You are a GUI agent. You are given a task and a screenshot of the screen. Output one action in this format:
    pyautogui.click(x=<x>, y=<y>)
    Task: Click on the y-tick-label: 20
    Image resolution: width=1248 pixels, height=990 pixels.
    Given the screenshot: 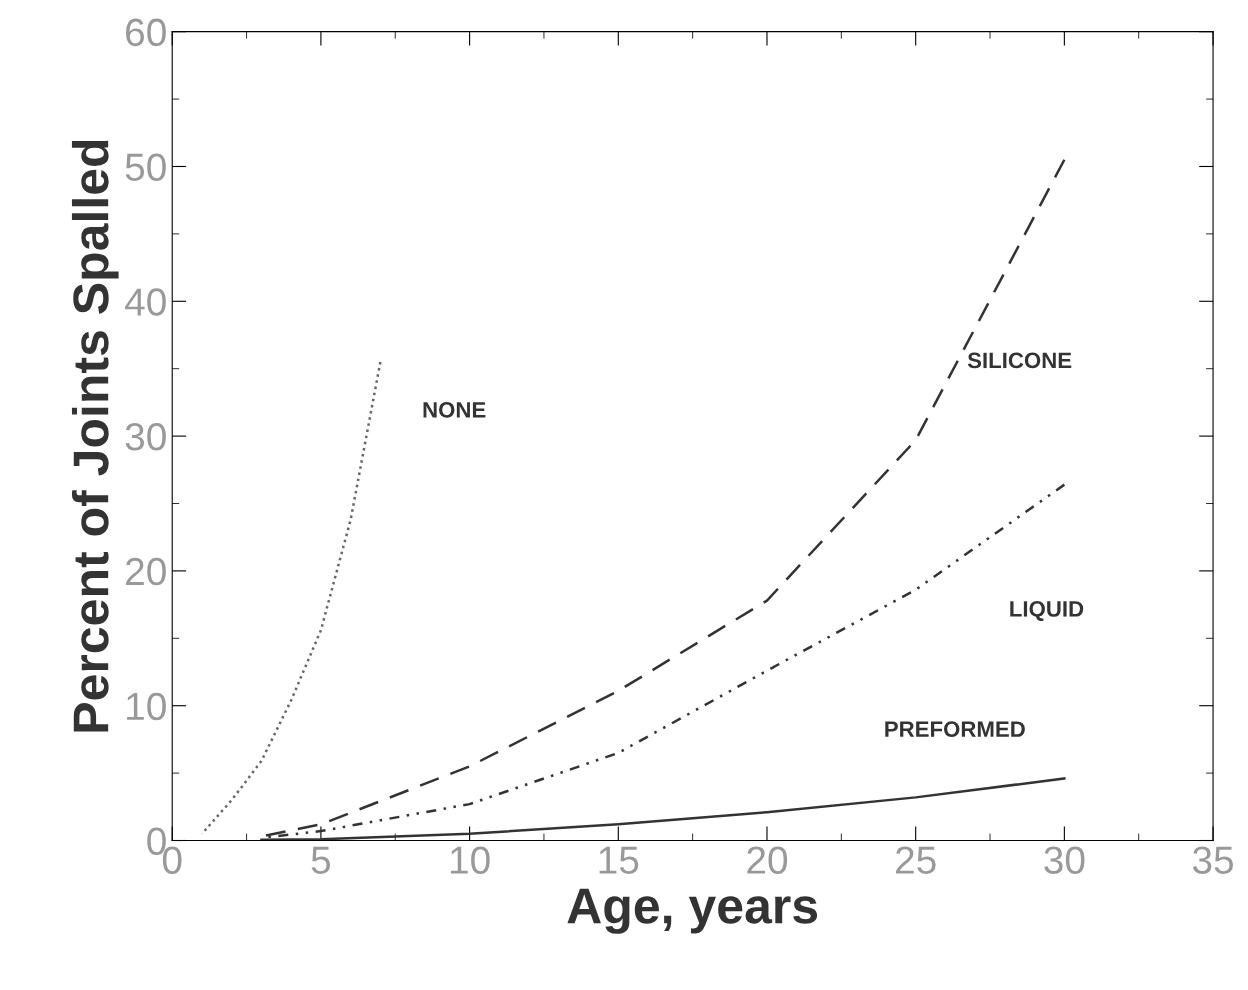 What is the action you would take?
    pyautogui.click(x=146, y=571)
    